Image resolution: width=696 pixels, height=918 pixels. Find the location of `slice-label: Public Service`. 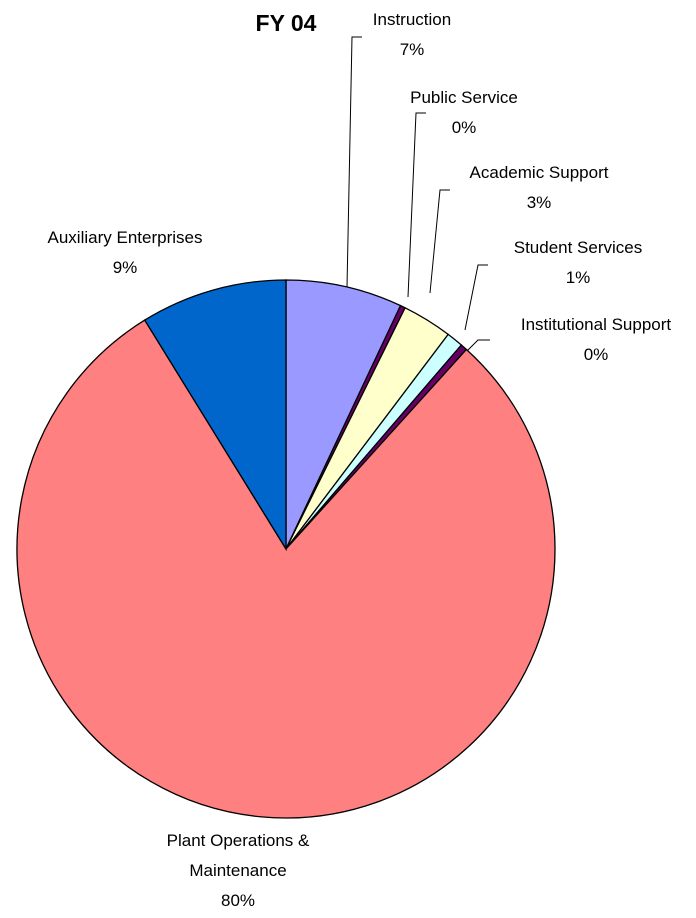

slice-label: Public Service is located at coordinates (464, 97).